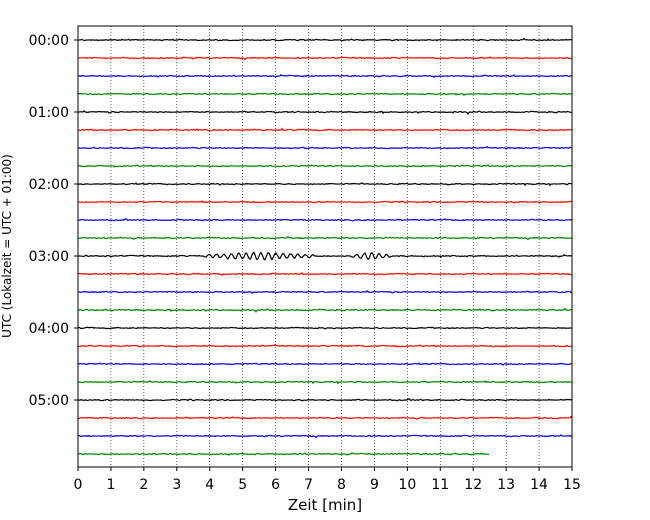 The width and height of the screenshot is (650, 520). What do you see at coordinates (209, 485) in the screenshot?
I see `x-tick-label-4: 4` at bounding box center [209, 485].